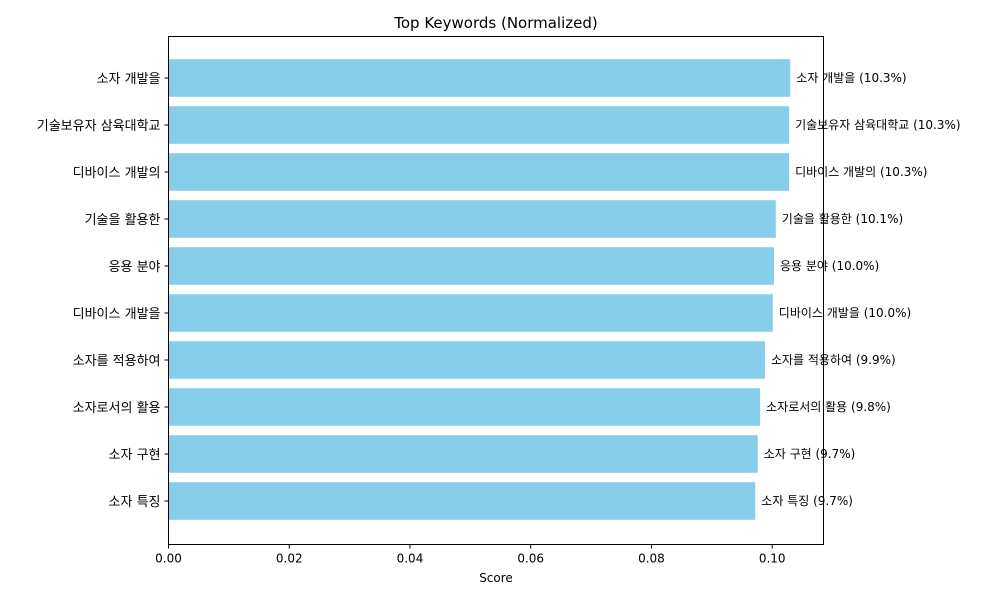  I want to click on data-label: 응용 분야 (10.0%), so click(829, 266).